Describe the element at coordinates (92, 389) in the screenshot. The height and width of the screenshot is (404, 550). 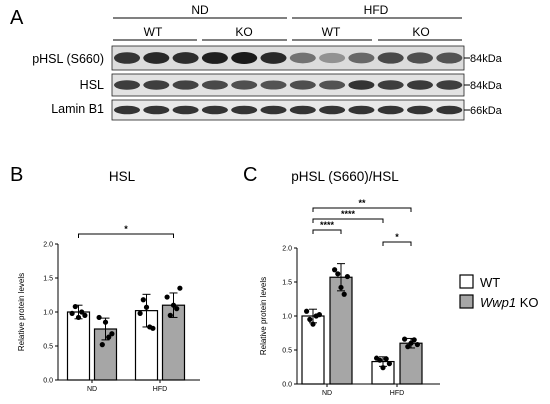
I see `x-tick-label: ND` at that location.